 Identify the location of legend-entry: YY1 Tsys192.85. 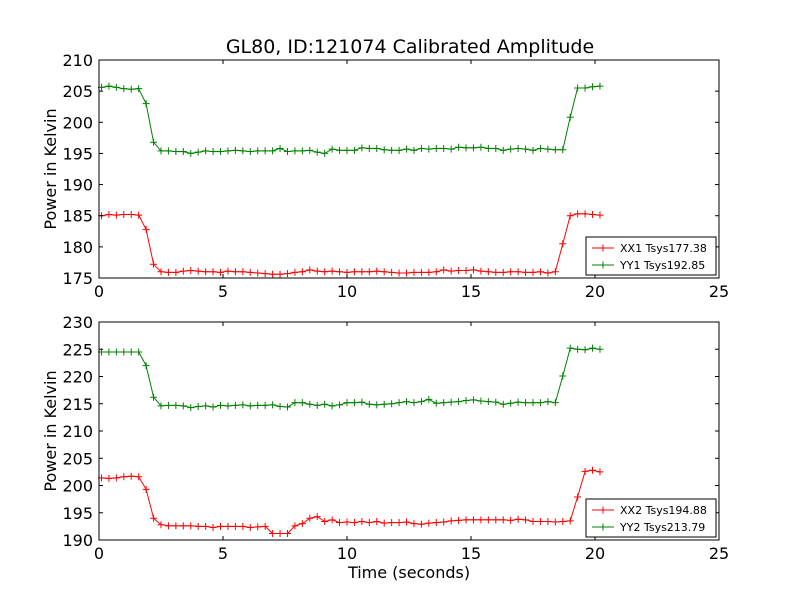
(662, 265).